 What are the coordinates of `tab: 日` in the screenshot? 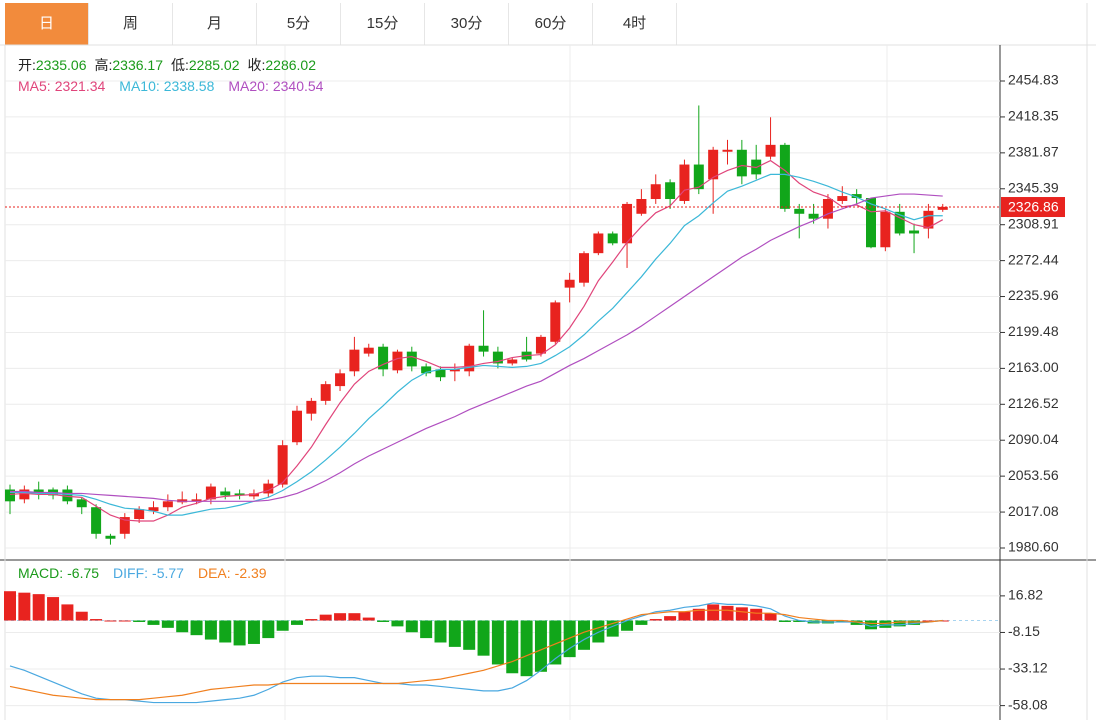 It's located at (47, 24).